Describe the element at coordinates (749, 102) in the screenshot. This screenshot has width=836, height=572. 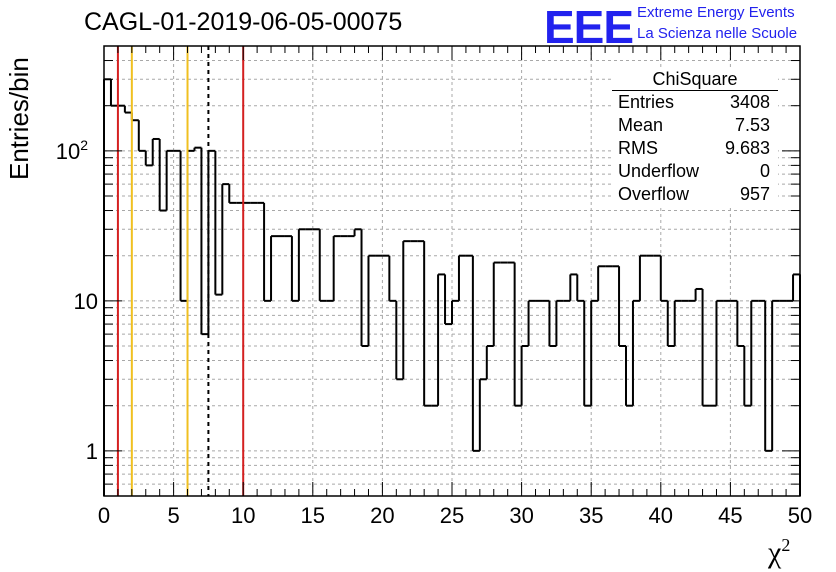
I see `stats-value: 3408` at that location.